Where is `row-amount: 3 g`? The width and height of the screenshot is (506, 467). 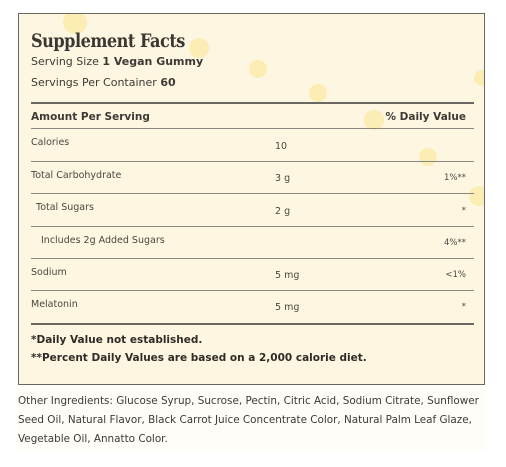
row-amount: 3 g is located at coordinates (283, 178).